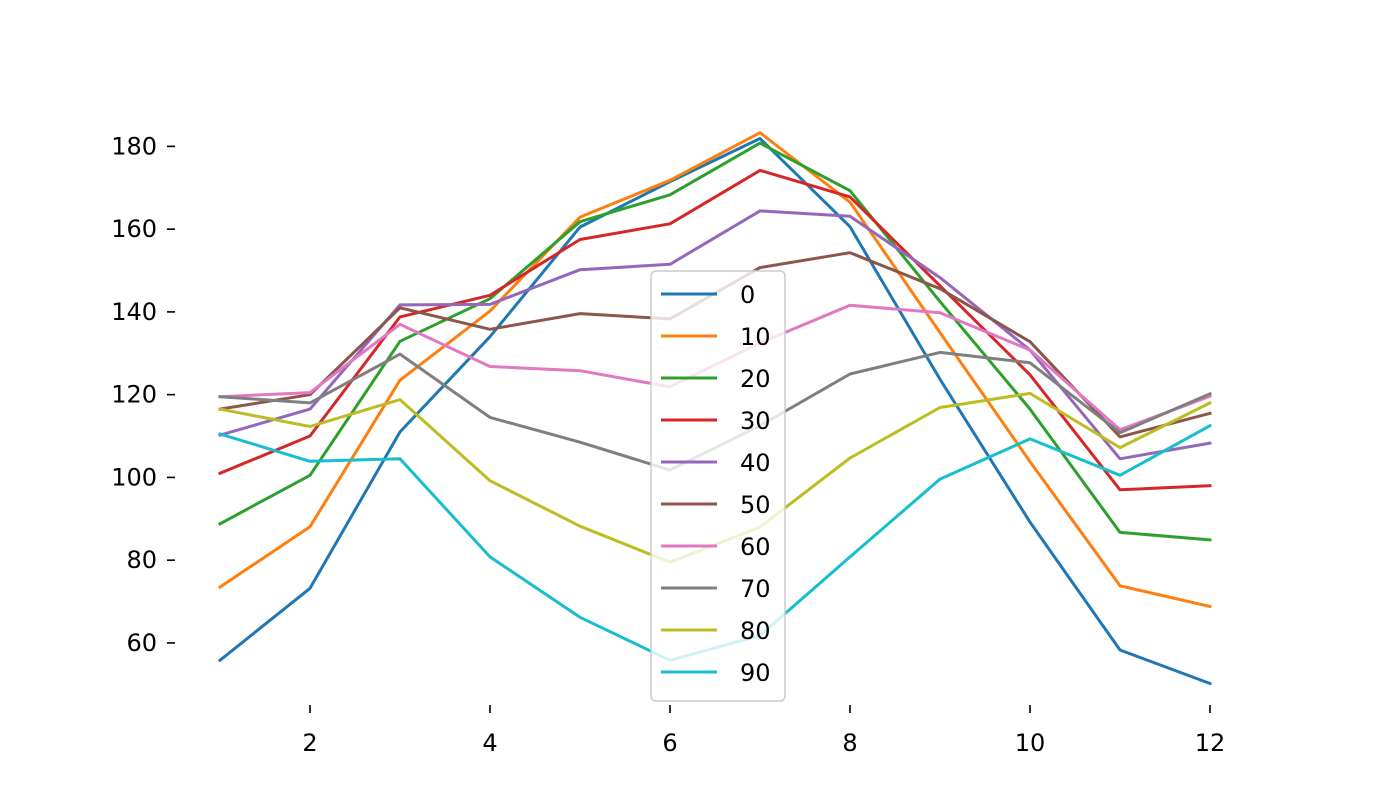 This screenshot has height=800, width=1400. Describe the element at coordinates (489, 743) in the screenshot. I see `x-tick-label: 4` at that location.